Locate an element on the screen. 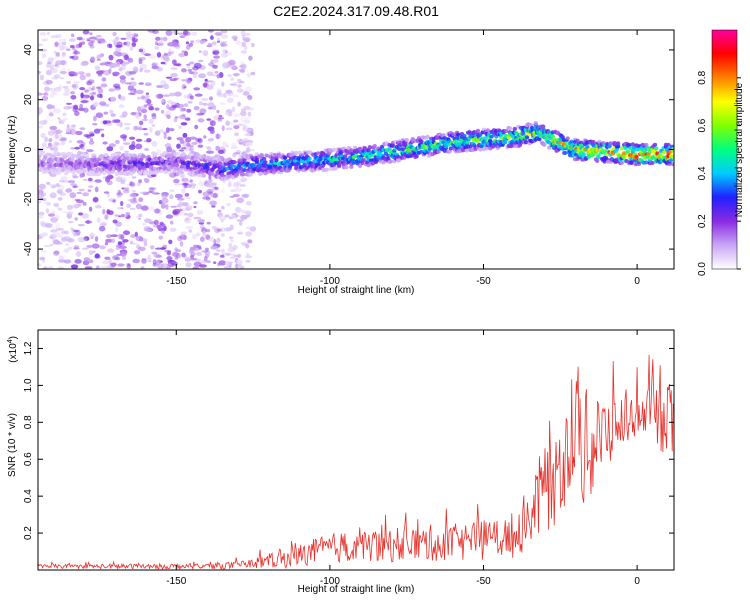 Image resolution: width=750 pixels, height=605 pixels. spectrogram-y-label: Frequency (Hz) is located at coordinates (12, 150).